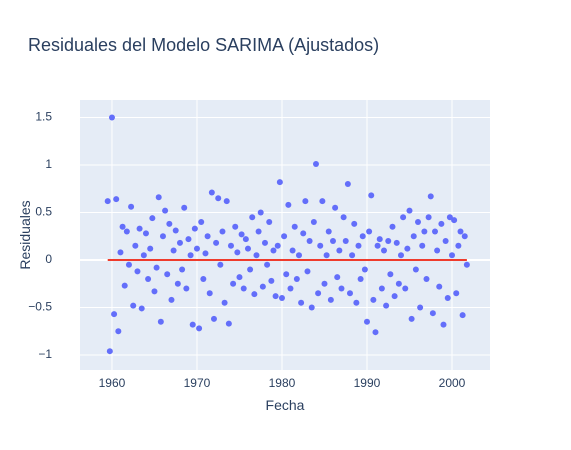 The image size is (571, 450). I want to click on y-tick-label: 0.5, so click(43, 212).